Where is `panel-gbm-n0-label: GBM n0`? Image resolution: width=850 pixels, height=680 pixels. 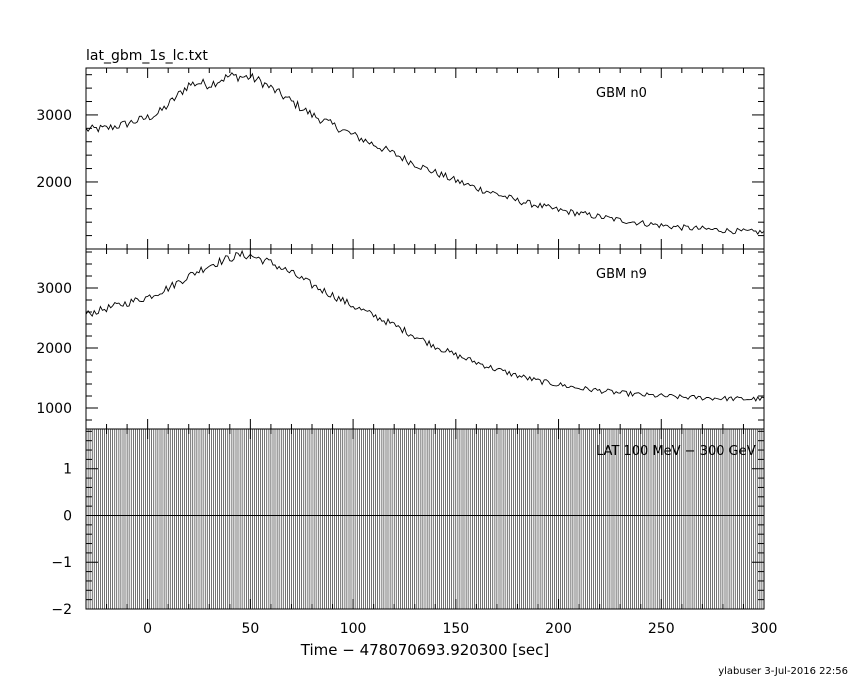 panel-gbm-n0-label: GBM n0 is located at coordinates (621, 93).